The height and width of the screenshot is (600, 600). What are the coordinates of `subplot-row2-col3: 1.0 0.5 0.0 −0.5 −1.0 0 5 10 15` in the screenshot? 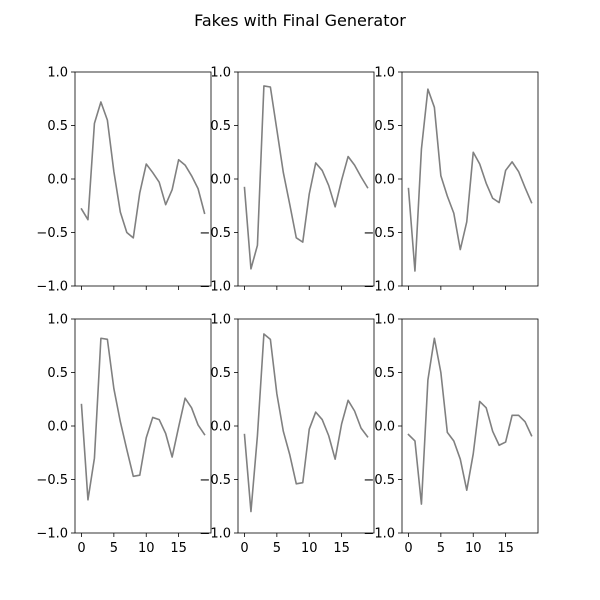 It's located at (451, 434).